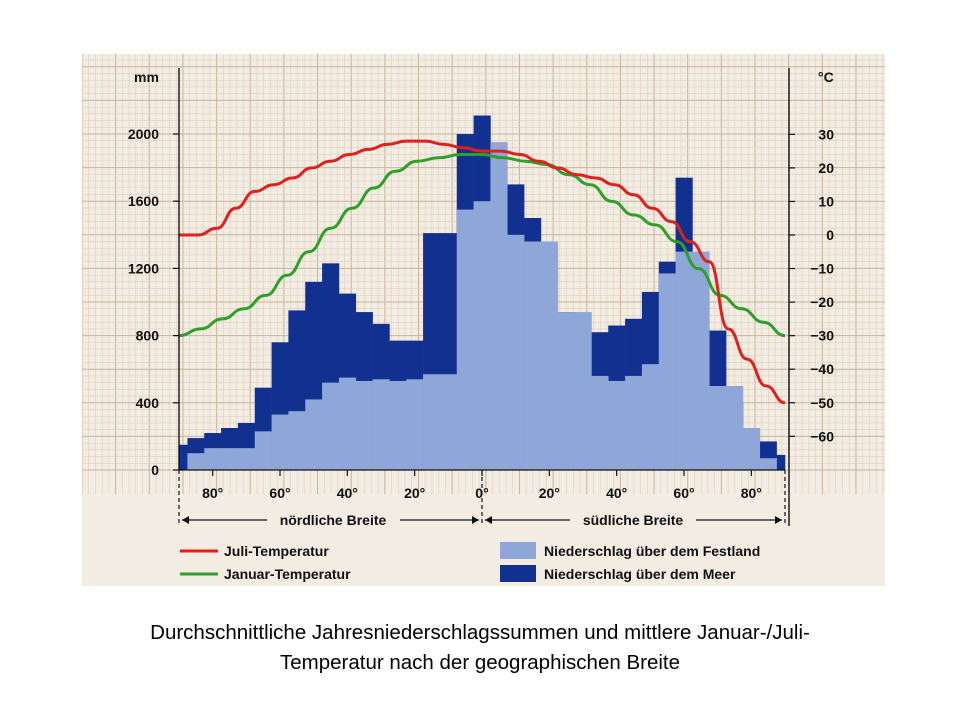 Image resolution: width=960 pixels, height=720 pixels. What do you see at coordinates (276, 551) in the screenshot?
I see `legend-label-july: Juli-Temperatur` at bounding box center [276, 551].